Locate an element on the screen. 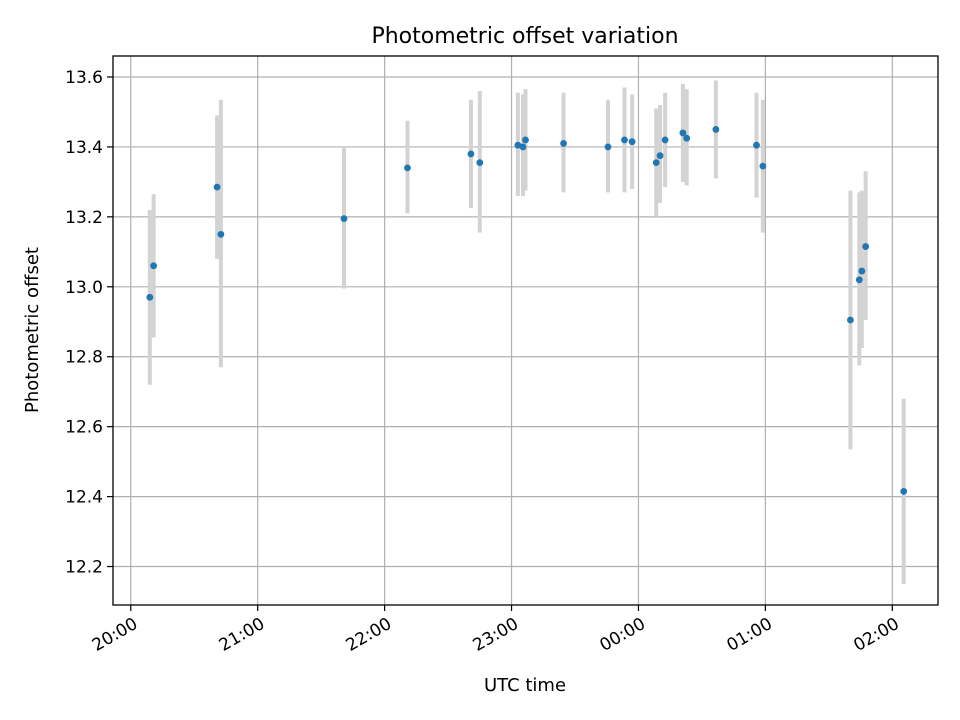  x-axis-label: UTC time is located at coordinates (525, 685).